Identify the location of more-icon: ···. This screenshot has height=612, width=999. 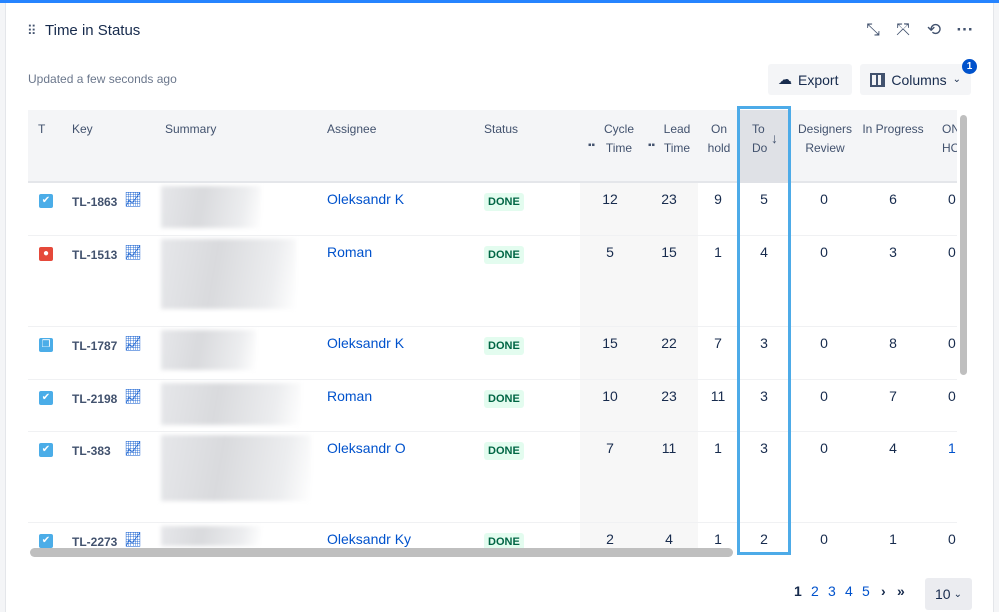
(965, 29).